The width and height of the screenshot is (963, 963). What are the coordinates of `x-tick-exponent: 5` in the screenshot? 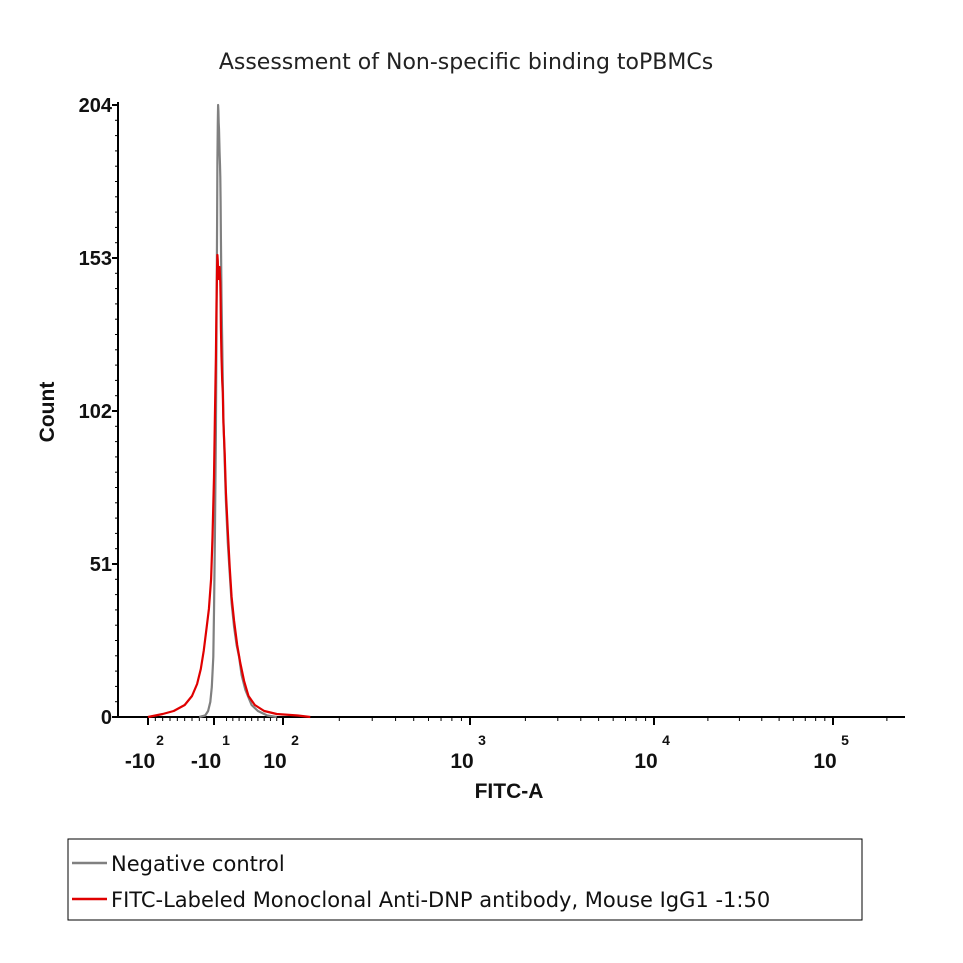 It's located at (845, 740).